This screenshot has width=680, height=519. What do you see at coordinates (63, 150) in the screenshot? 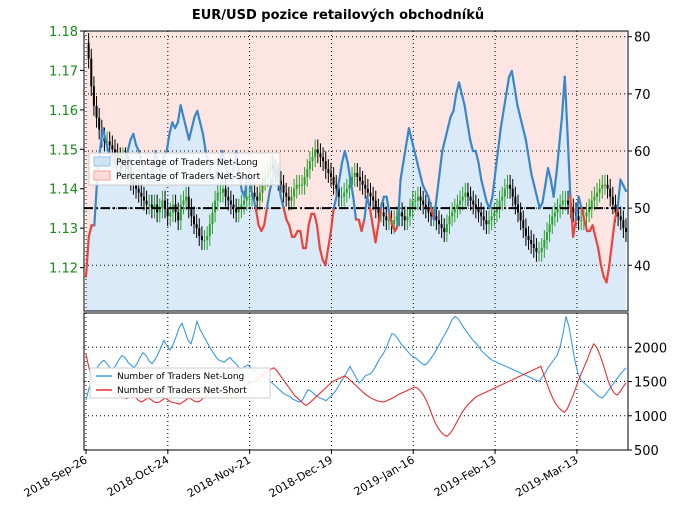
I see `left-tick-label-3: 1.15` at bounding box center [63, 150].